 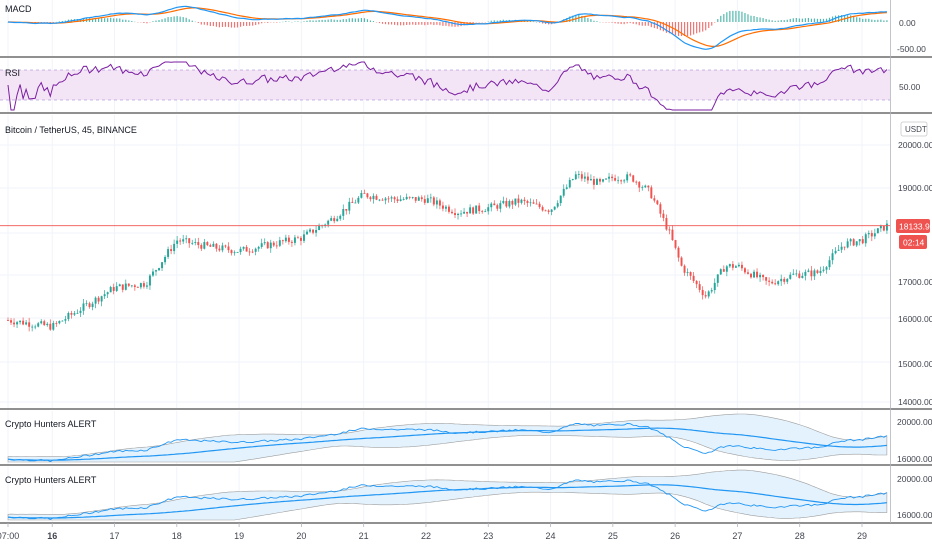 What do you see at coordinates (12, 73) in the screenshot?
I see `rsi-title: RSI` at bounding box center [12, 73].